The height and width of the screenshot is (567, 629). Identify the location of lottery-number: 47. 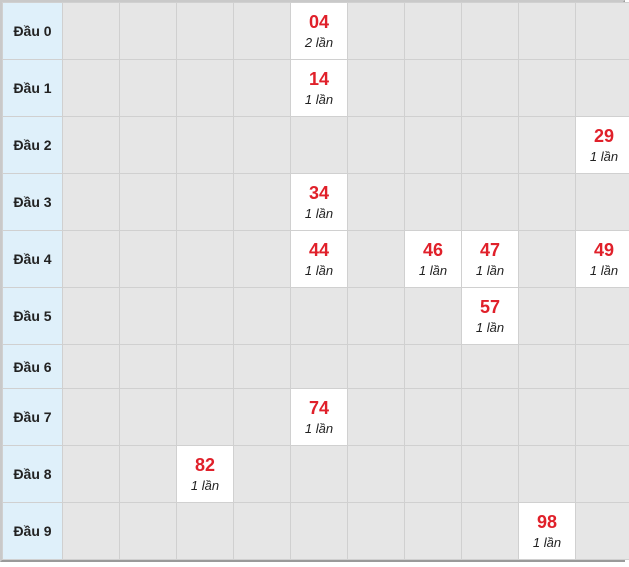
(490, 250).